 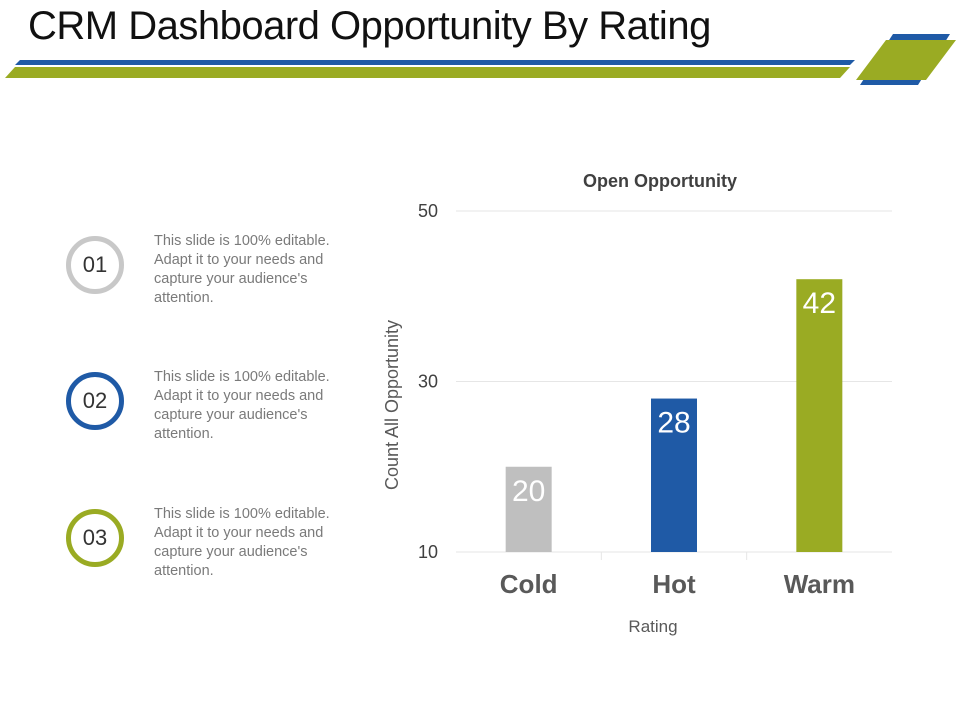 I want to click on bar-hot, so click(x=674, y=475).